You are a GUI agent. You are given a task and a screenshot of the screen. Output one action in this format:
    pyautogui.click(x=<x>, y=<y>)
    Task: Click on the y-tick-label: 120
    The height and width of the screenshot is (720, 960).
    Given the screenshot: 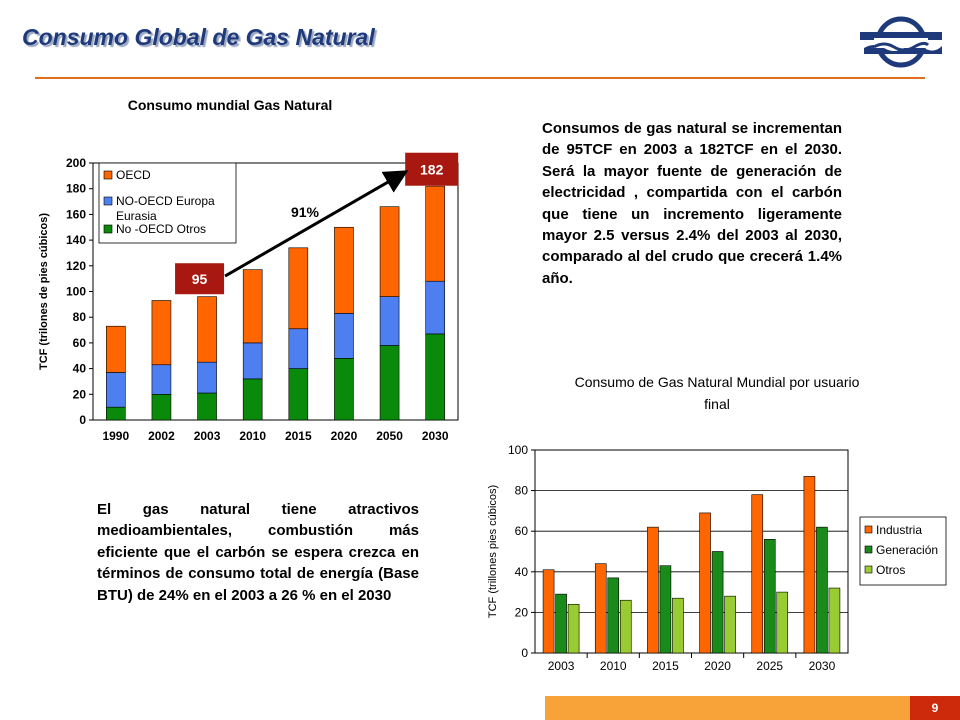 What is the action you would take?
    pyautogui.click(x=76, y=266)
    